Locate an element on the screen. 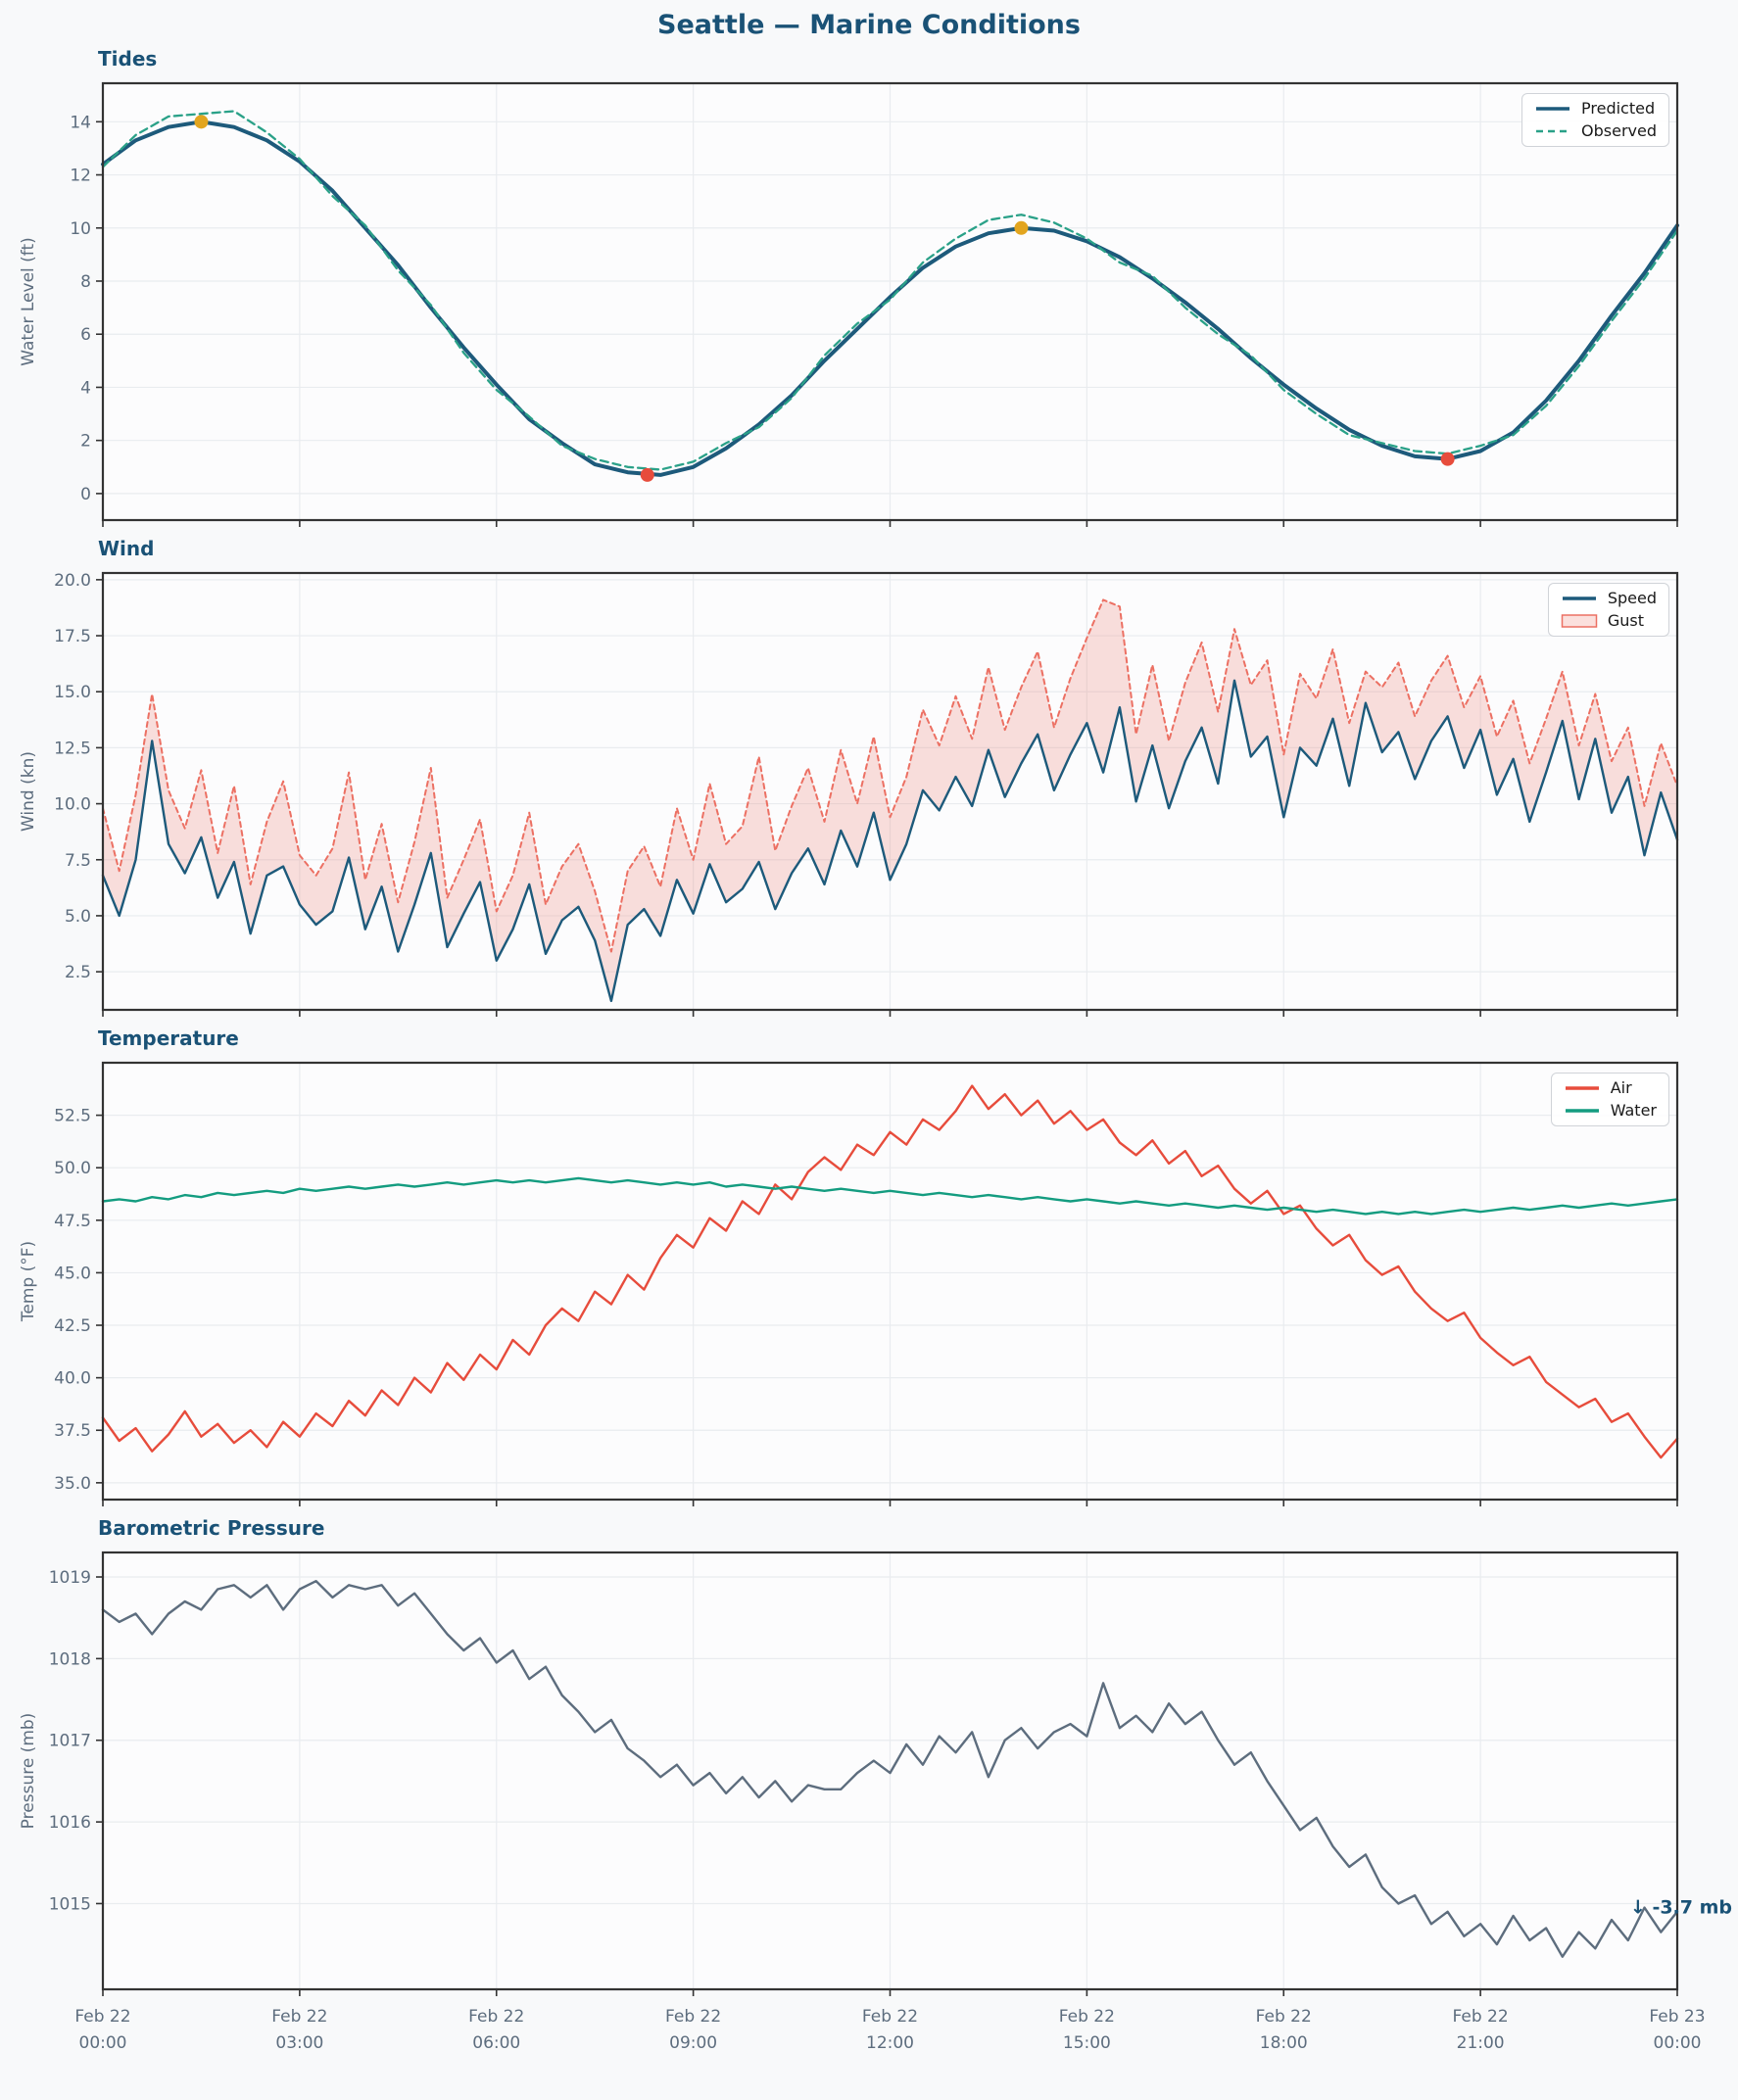 This screenshot has width=1738, height=2100. y-tick-label: 45.0 is located at coordinates (72, 1274).